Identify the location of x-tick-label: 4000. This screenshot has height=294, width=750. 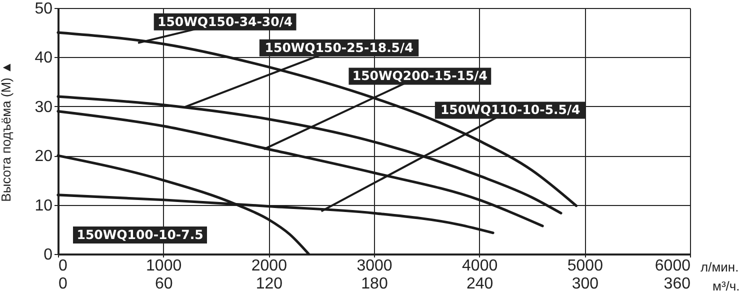
(480, 266).